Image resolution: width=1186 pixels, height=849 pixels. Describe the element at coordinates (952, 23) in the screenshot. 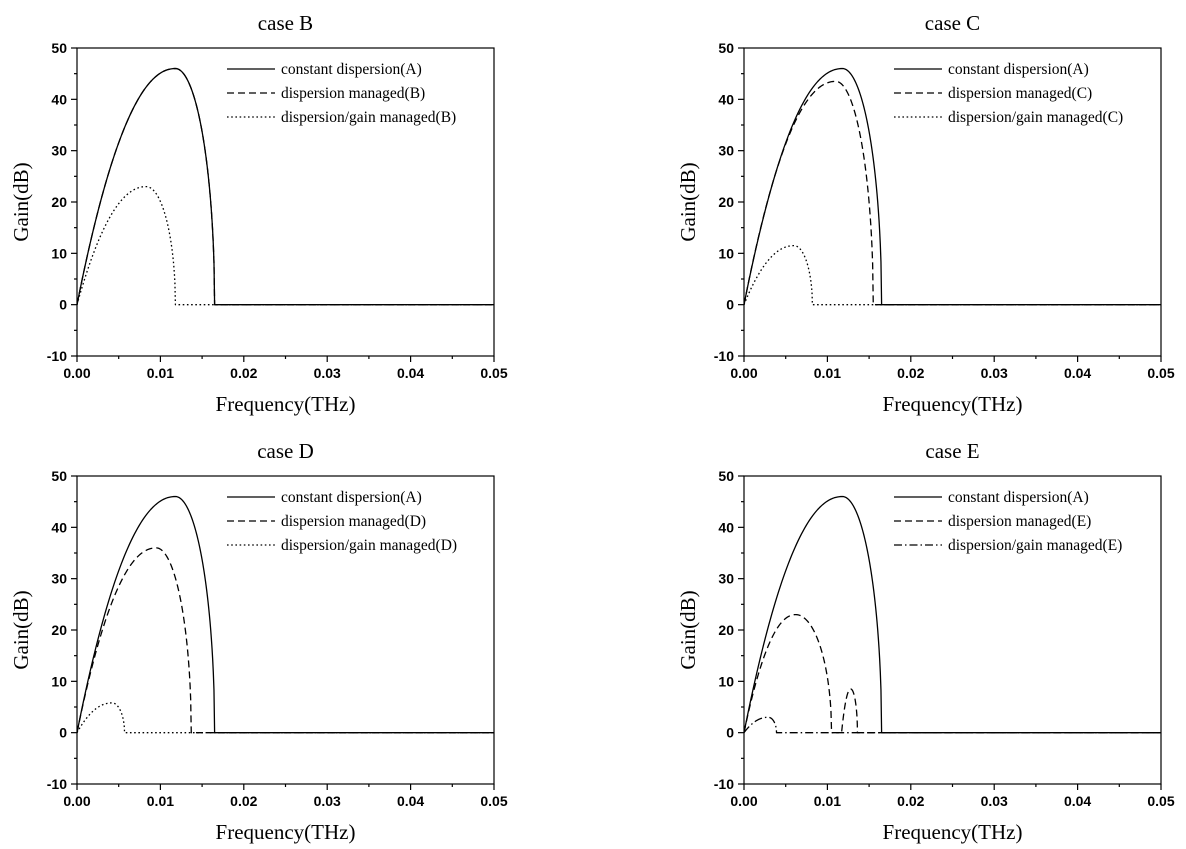

I see `chart-title: case C` at that location.